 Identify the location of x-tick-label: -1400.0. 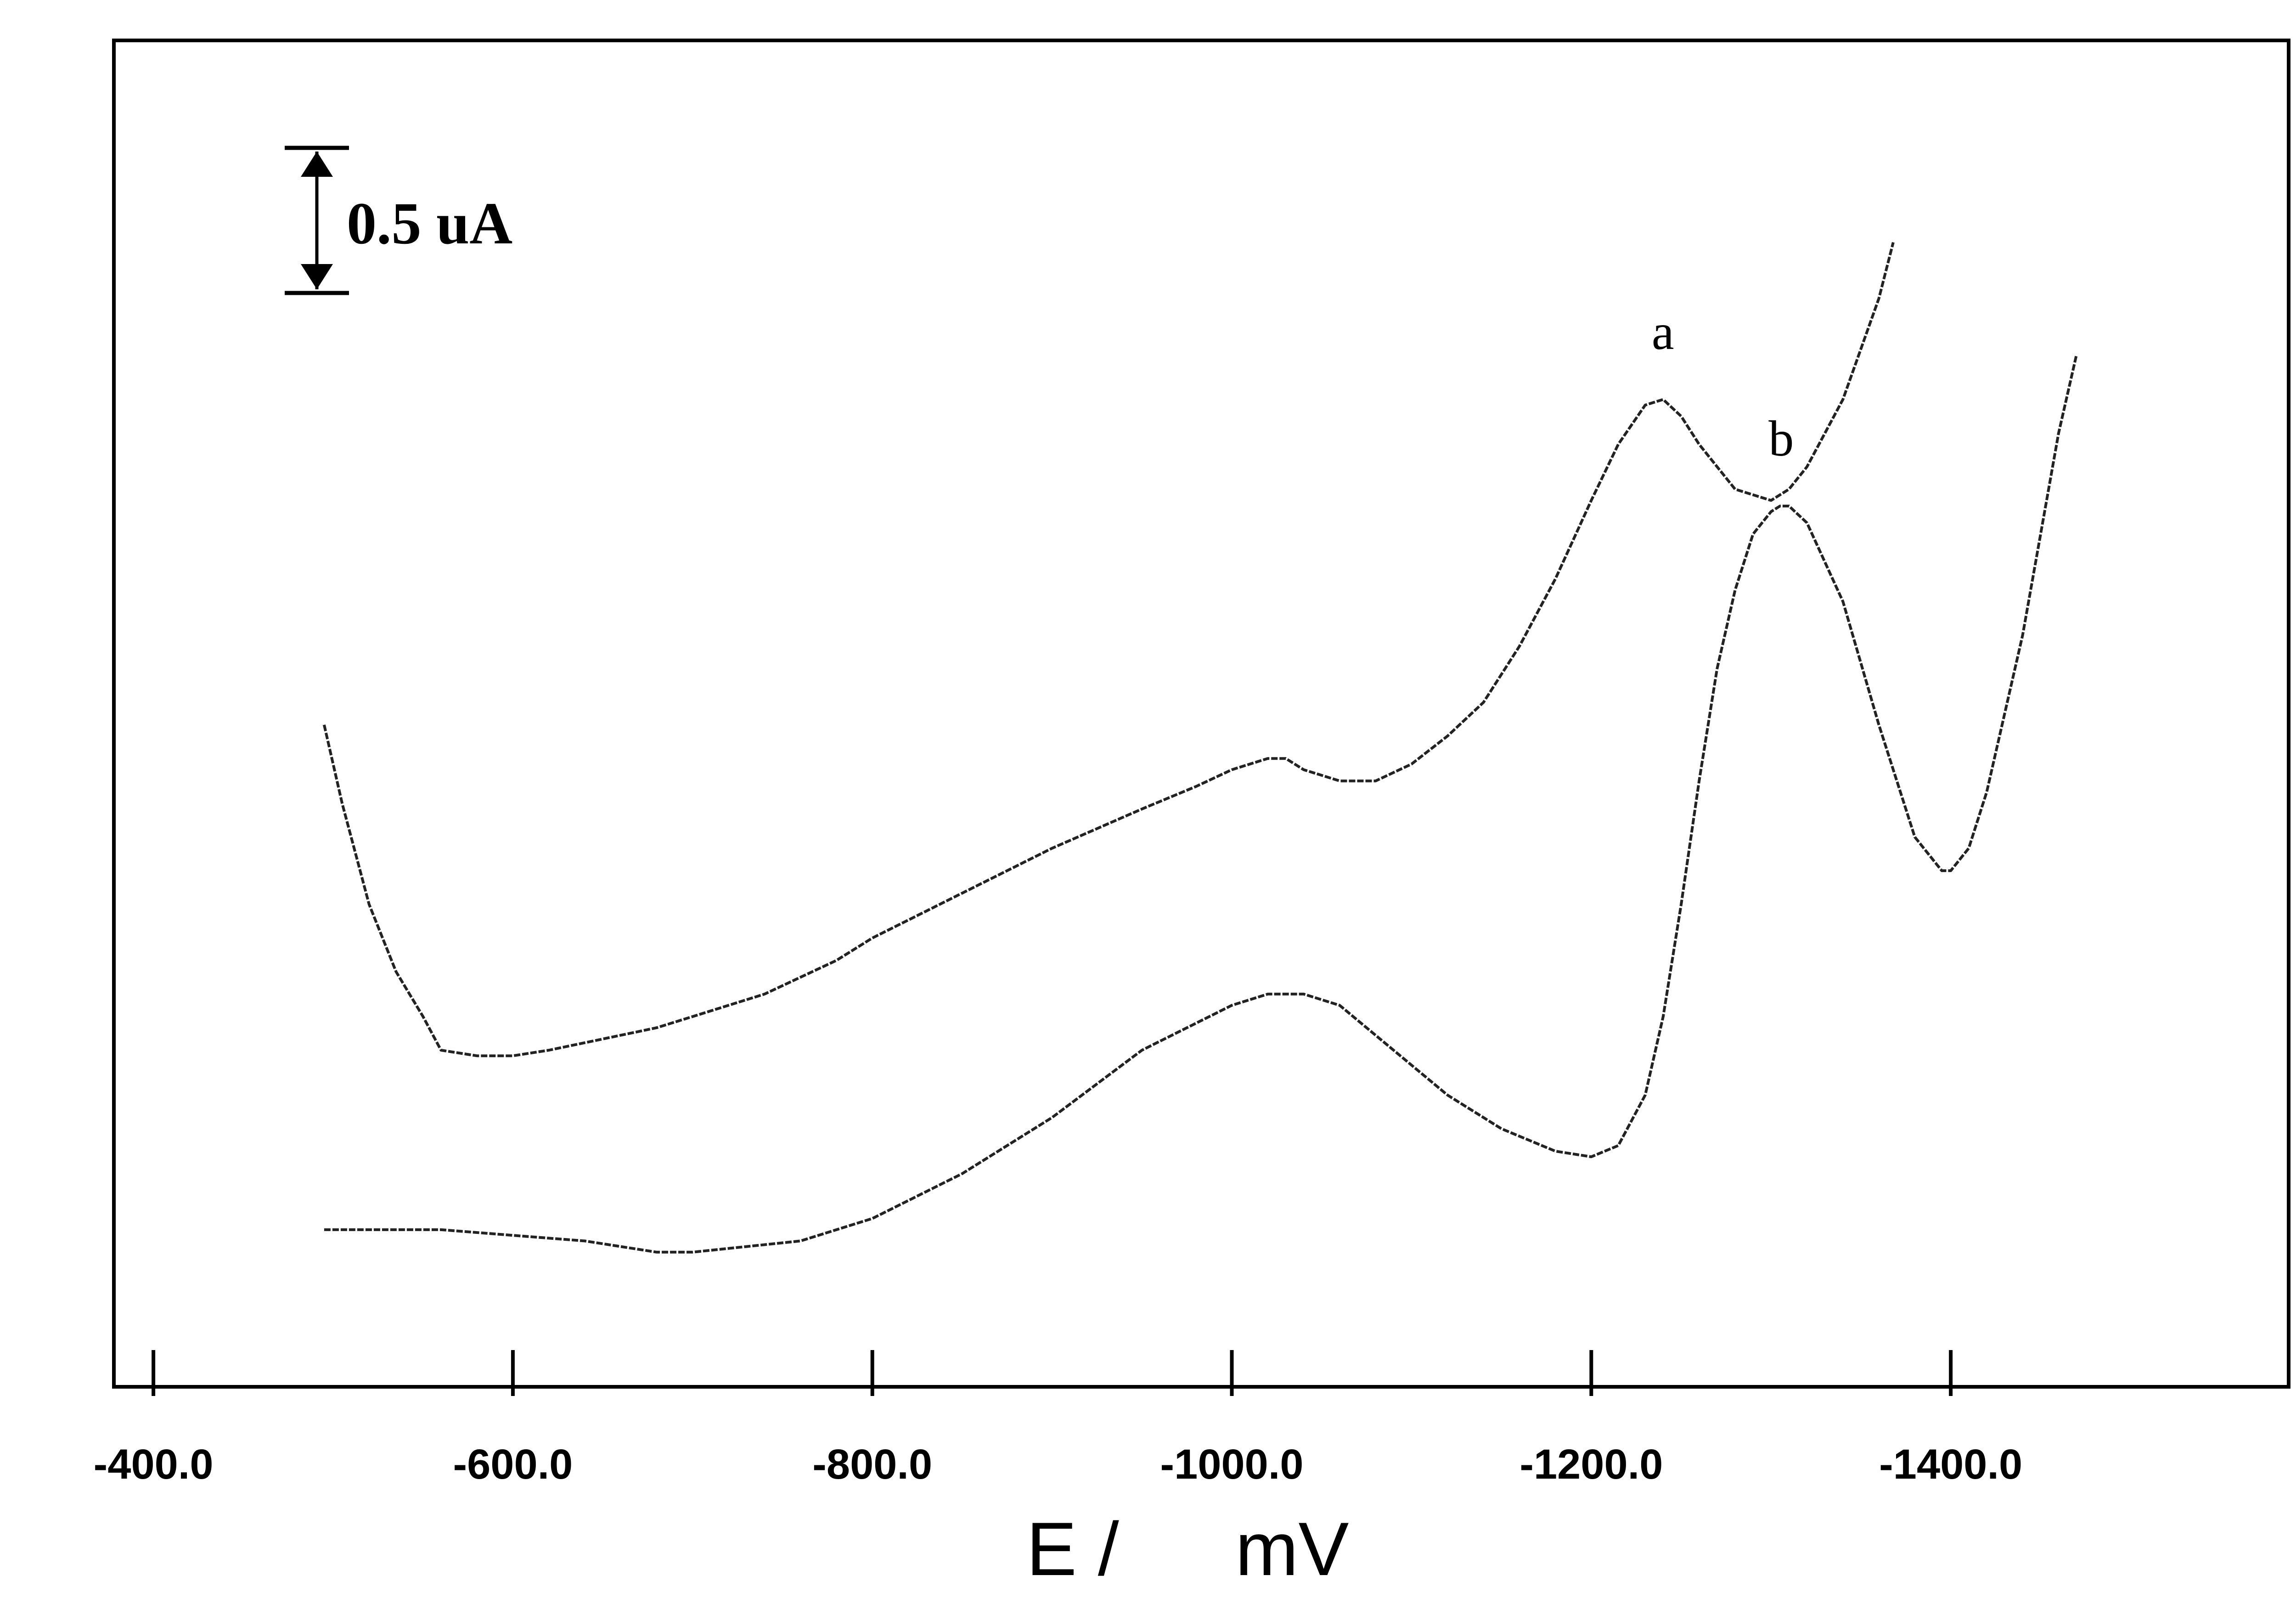
(1950, 1464).